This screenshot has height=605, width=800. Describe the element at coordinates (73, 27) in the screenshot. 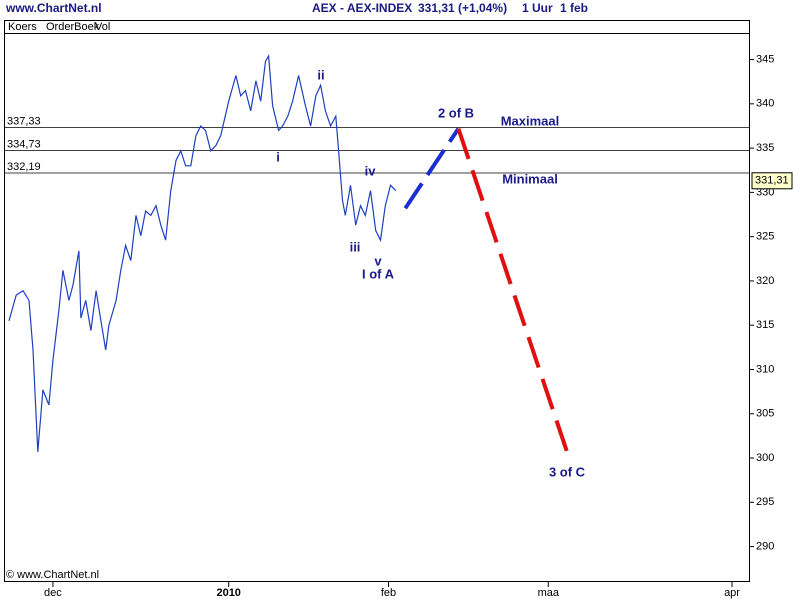

I see `tab: OrderBoek` at that location.